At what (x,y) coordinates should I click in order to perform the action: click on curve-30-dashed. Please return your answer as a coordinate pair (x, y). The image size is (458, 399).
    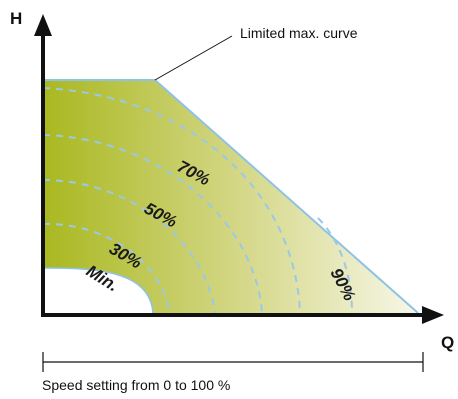
    Looking at the image, I should click on (129, 246).